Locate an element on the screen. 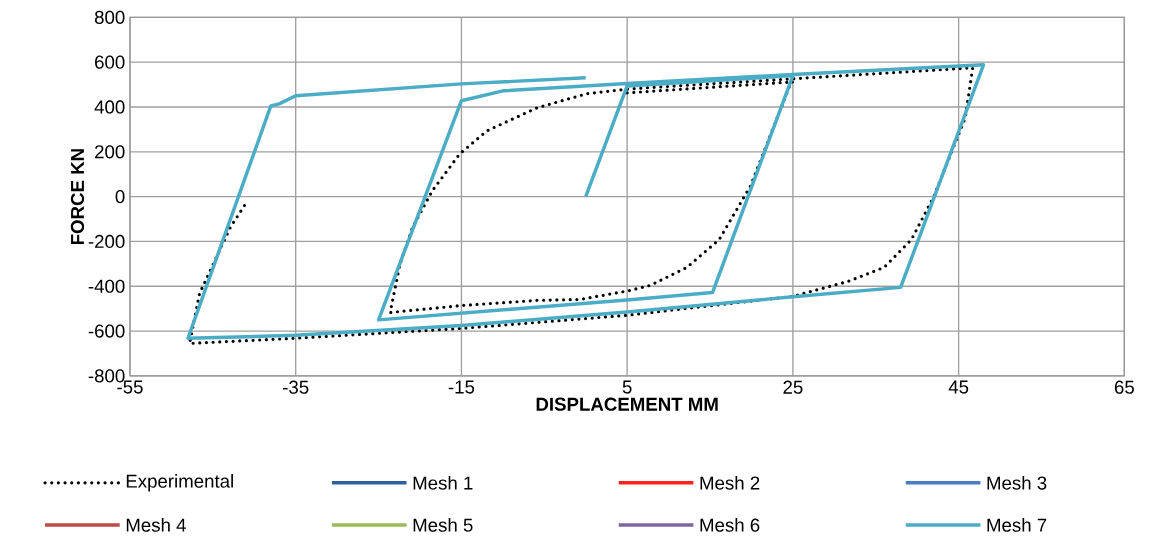  y-axis-title: FORCE KN is located at coordinates (77, 197).